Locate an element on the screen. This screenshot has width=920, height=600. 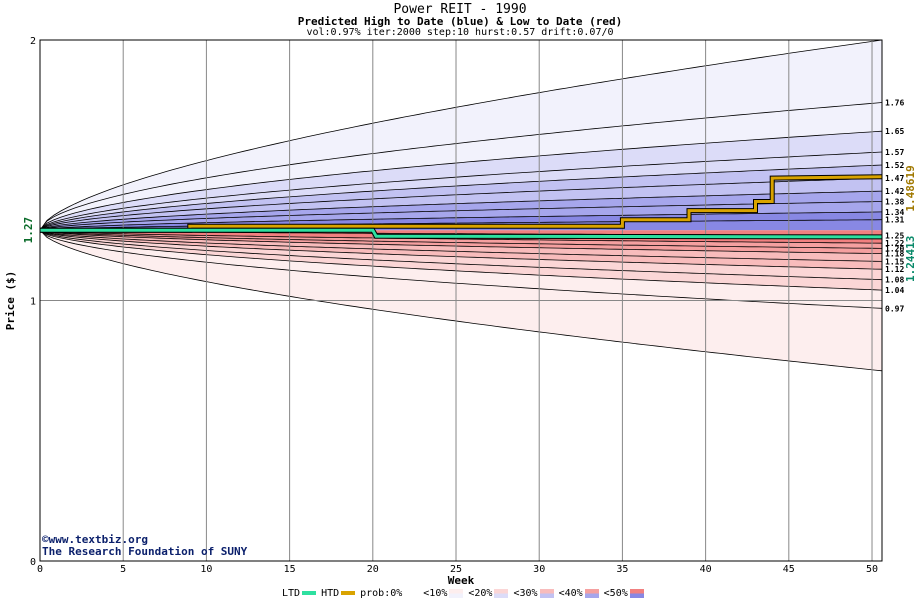
x-tick-label: 5 is located at coordinates (123, 569).